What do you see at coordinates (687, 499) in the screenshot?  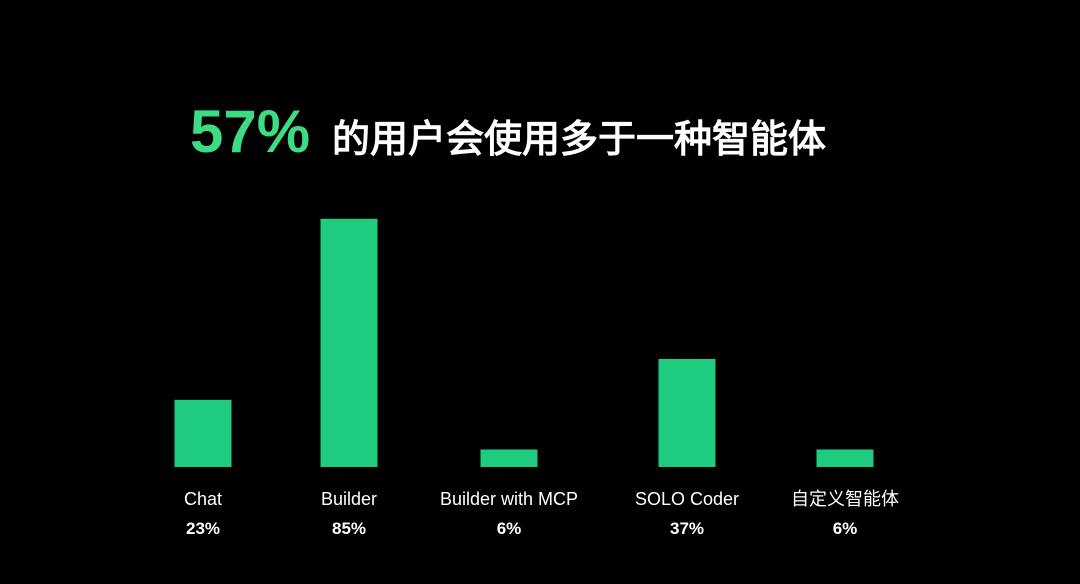 I see `x-tick-label: SOLO Coder` at bounding box center [687, 499].